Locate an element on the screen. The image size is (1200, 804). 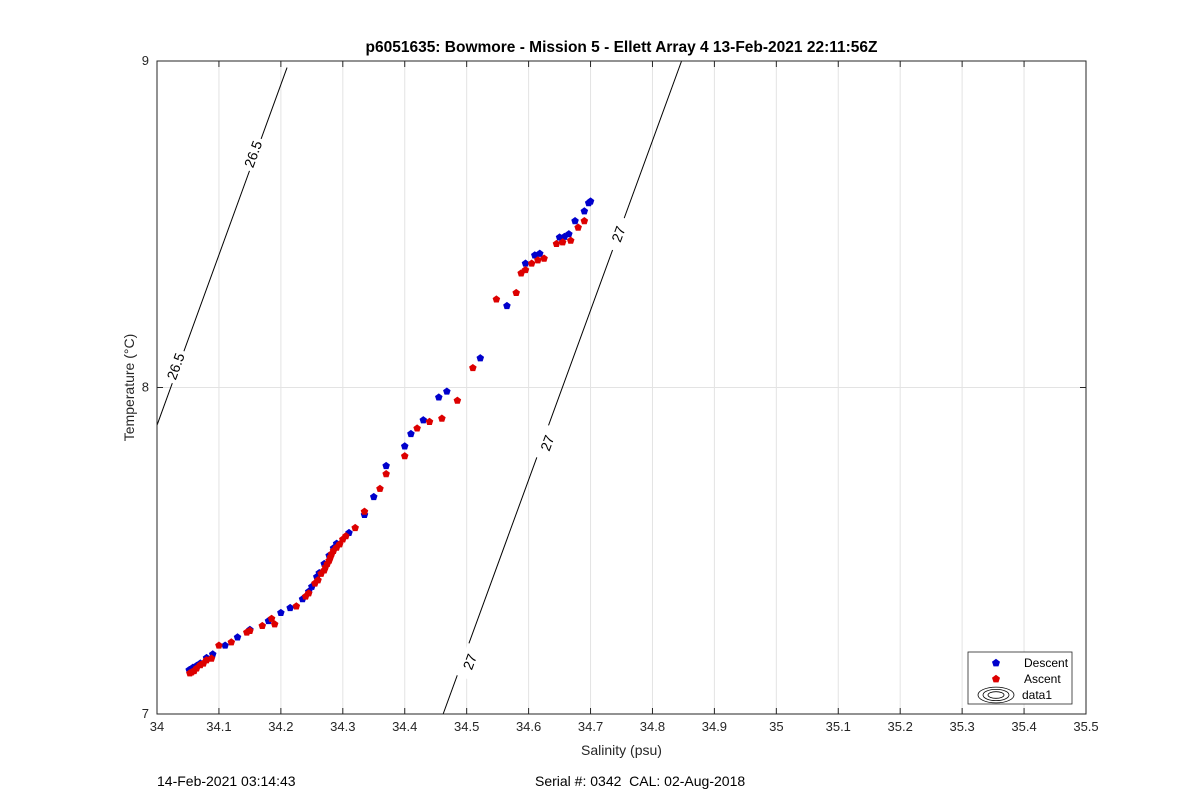
x-tick-label: 35.4 is located at coordinates (1023, 726).